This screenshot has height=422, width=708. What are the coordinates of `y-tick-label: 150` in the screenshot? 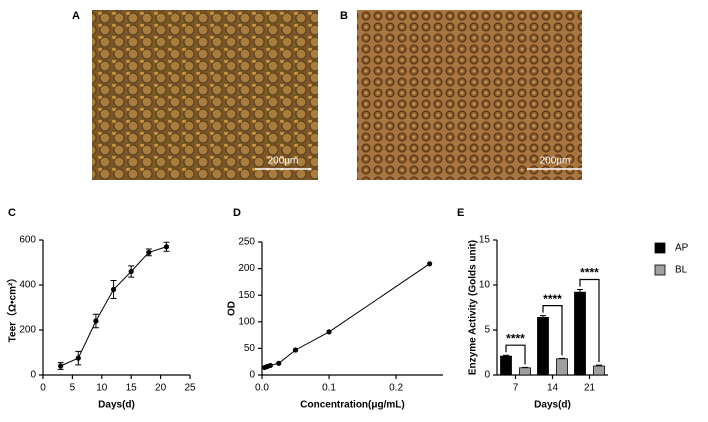 It's located at (246, 295).